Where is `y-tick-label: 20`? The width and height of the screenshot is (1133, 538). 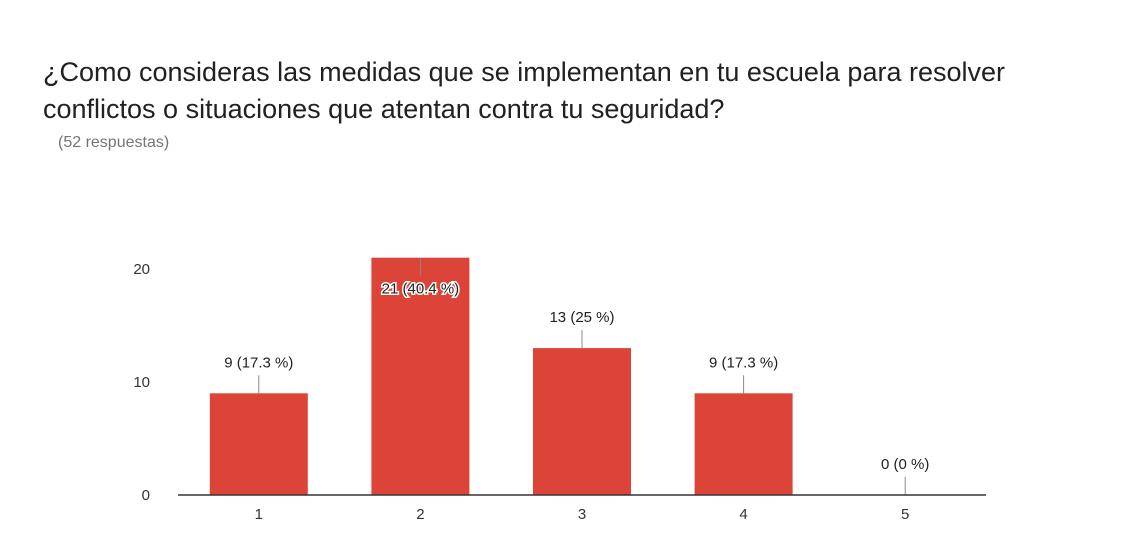
y-tick-label: 20 is located at coordinates (141, 269).